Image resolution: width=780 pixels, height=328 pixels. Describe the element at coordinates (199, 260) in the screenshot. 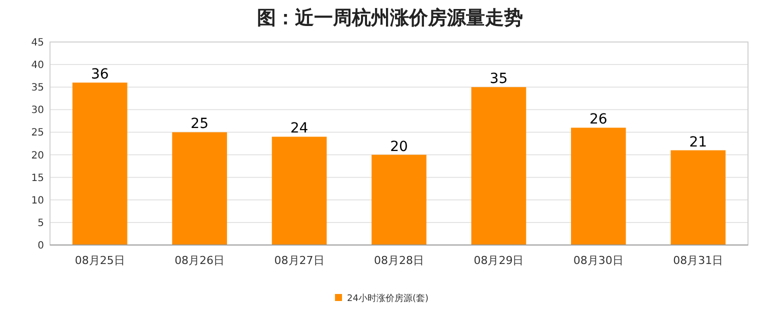

I see `x-tick-label: 08月26日` at that location.